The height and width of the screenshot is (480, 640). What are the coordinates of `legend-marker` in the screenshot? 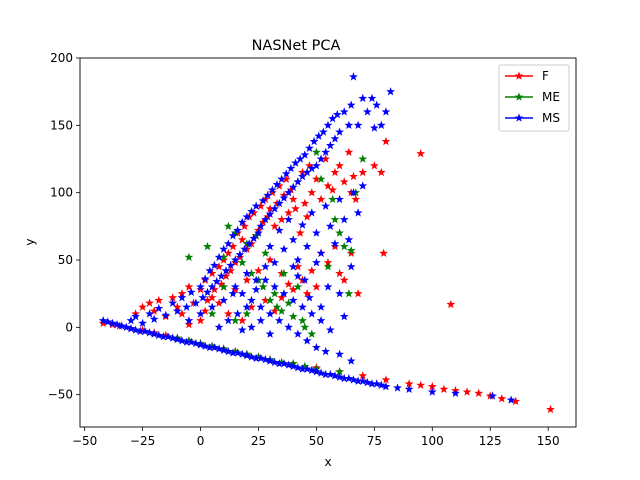 It's located at (519, 75).